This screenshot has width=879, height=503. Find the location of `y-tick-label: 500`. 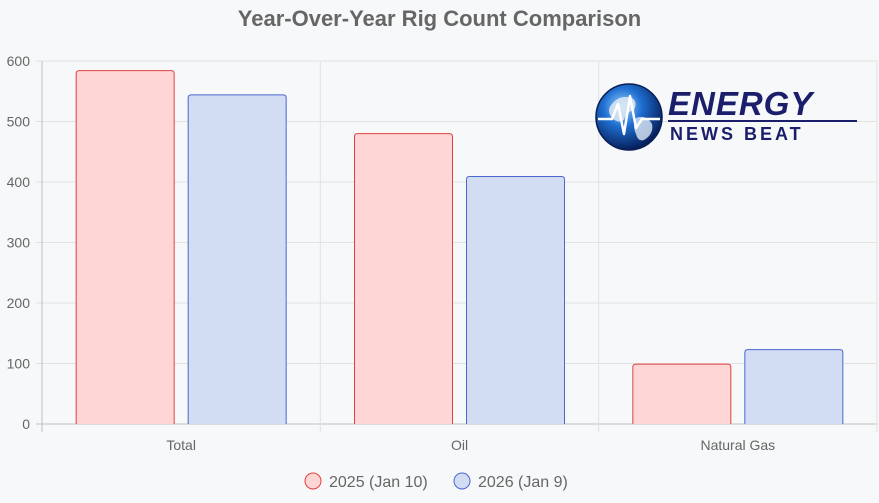

y-tick-label: 500 is located at coordinates (19, 122).